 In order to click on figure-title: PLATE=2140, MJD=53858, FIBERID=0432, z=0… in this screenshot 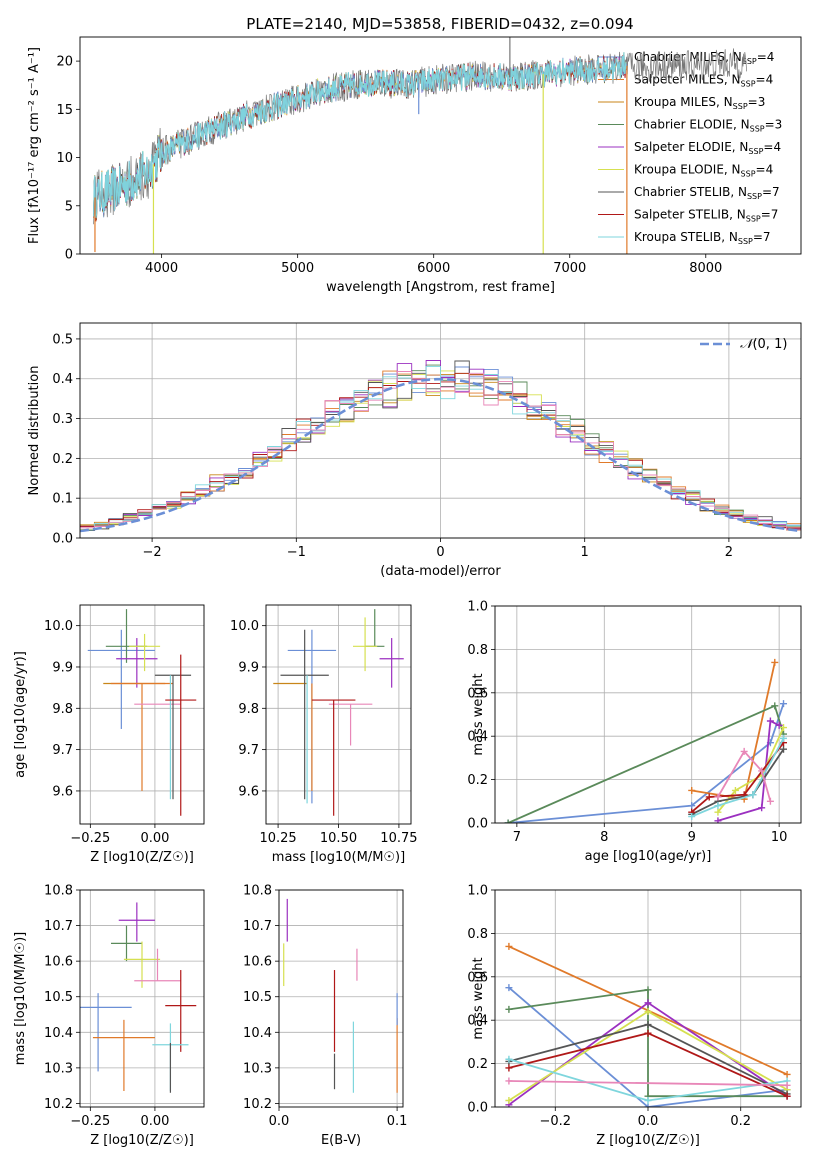, I will do `click(439, 24)`.